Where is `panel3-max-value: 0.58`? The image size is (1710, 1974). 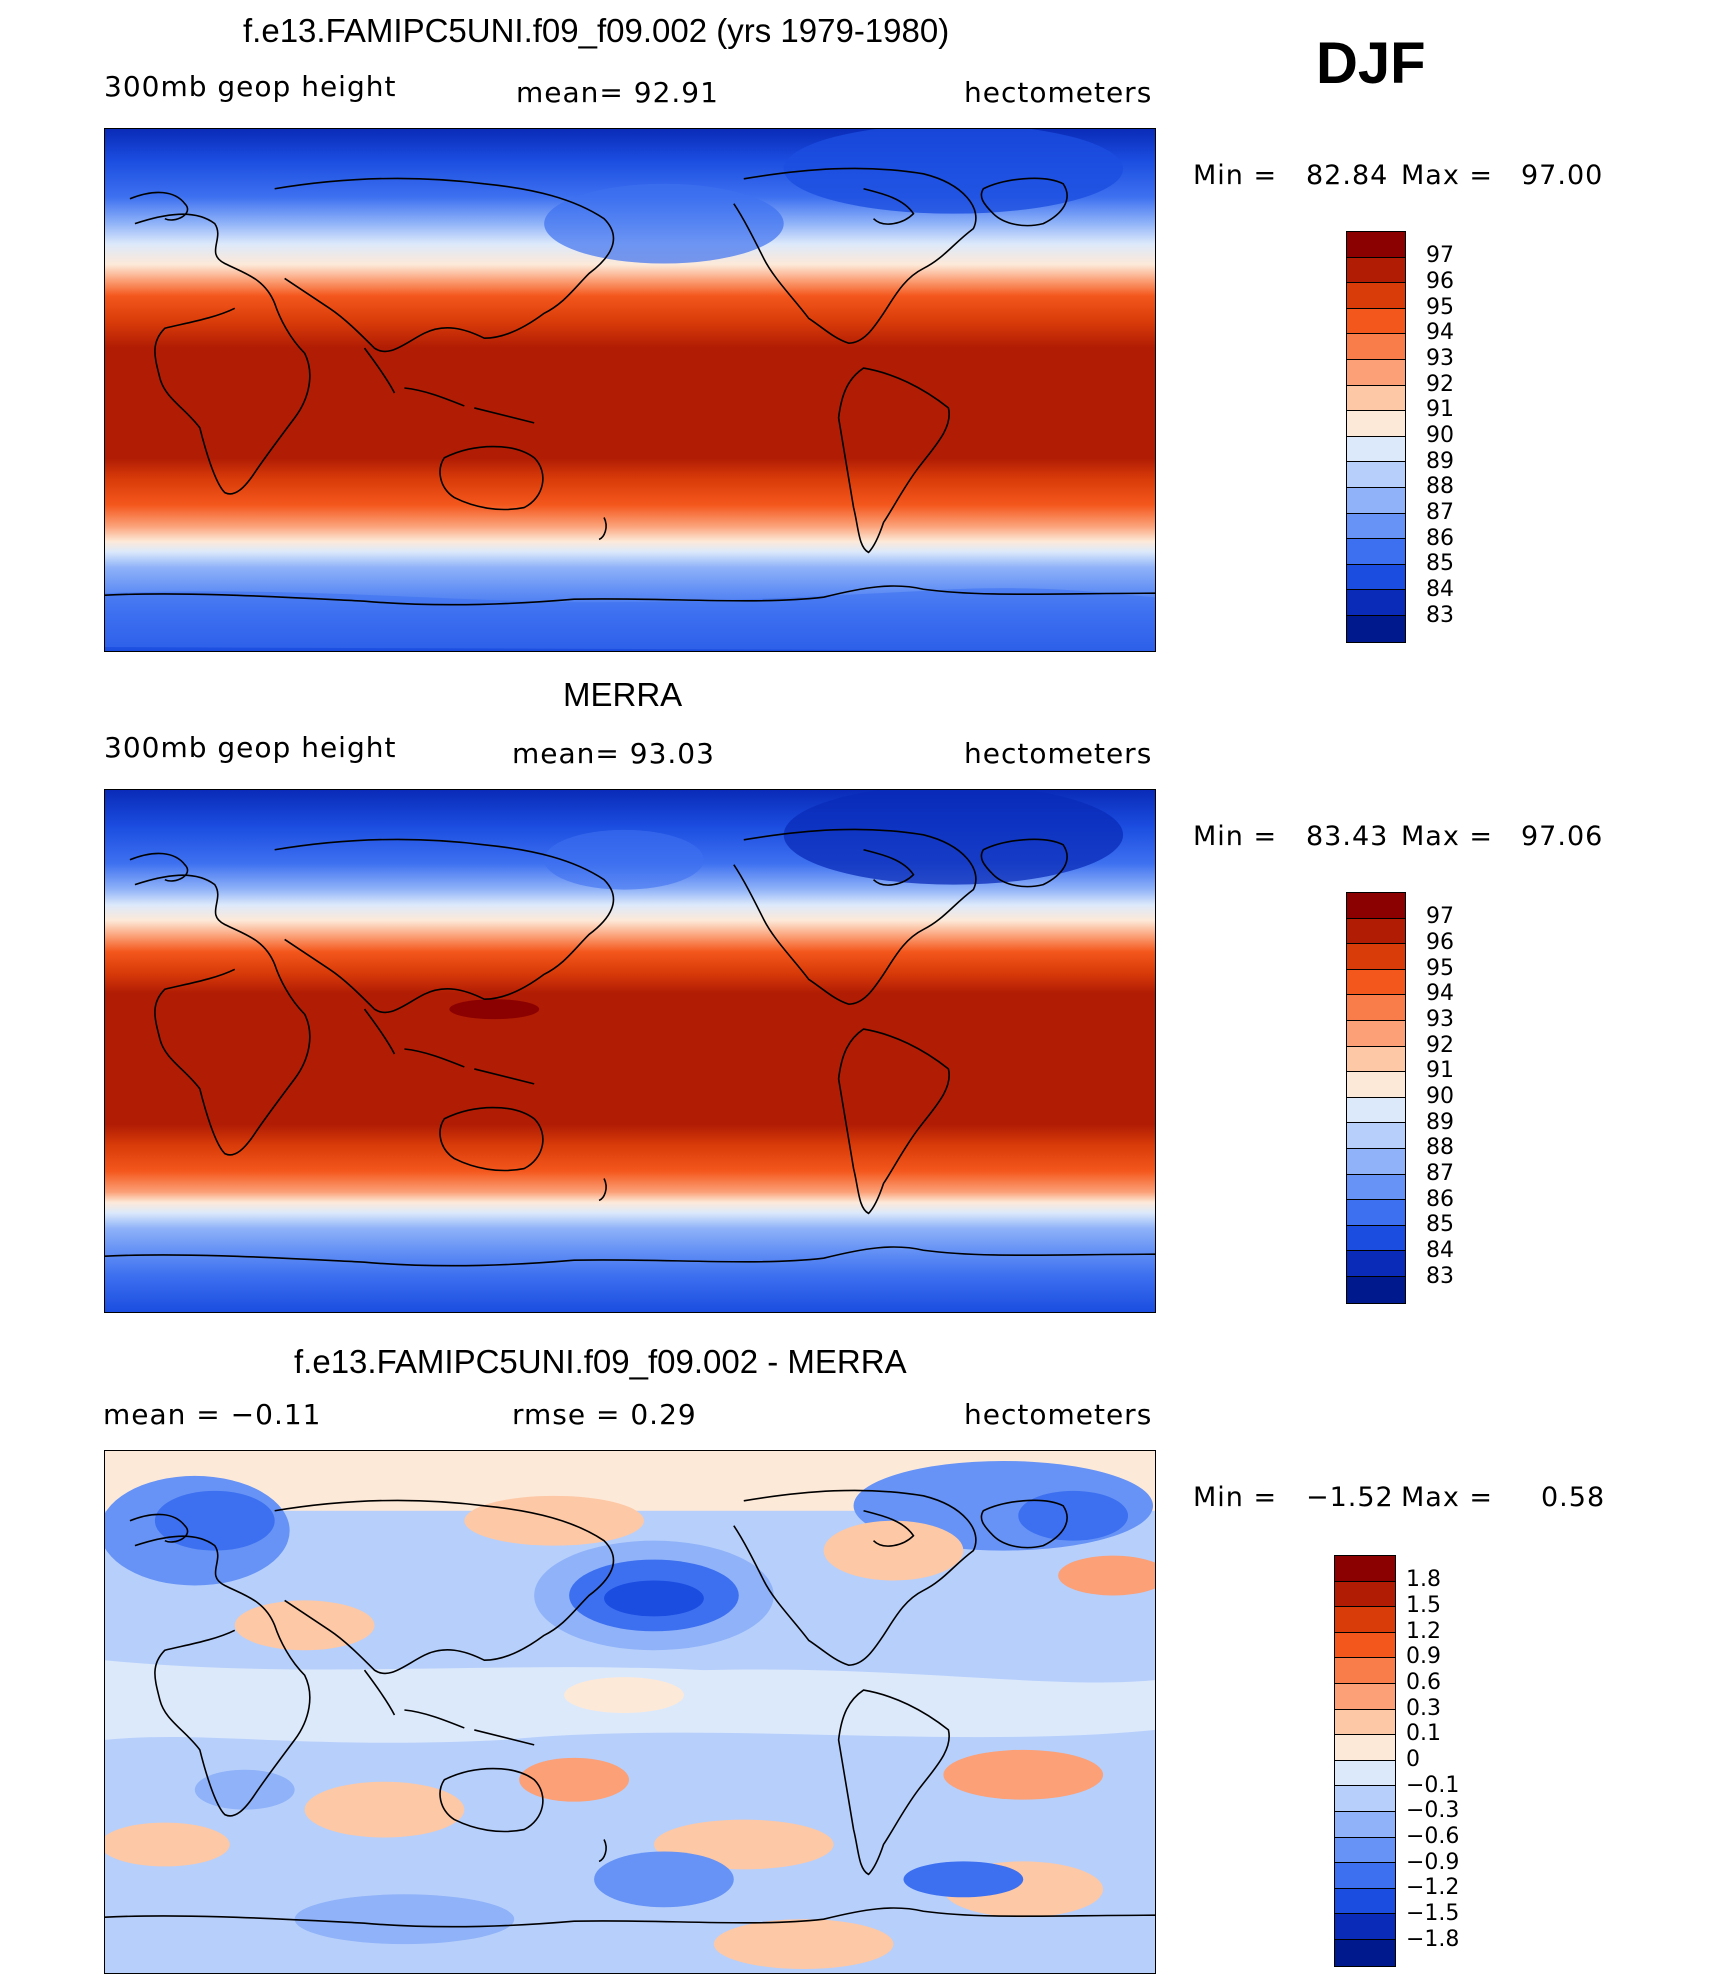
panel3-max-value: 0.58 is located at coordinates (1573, 1497).